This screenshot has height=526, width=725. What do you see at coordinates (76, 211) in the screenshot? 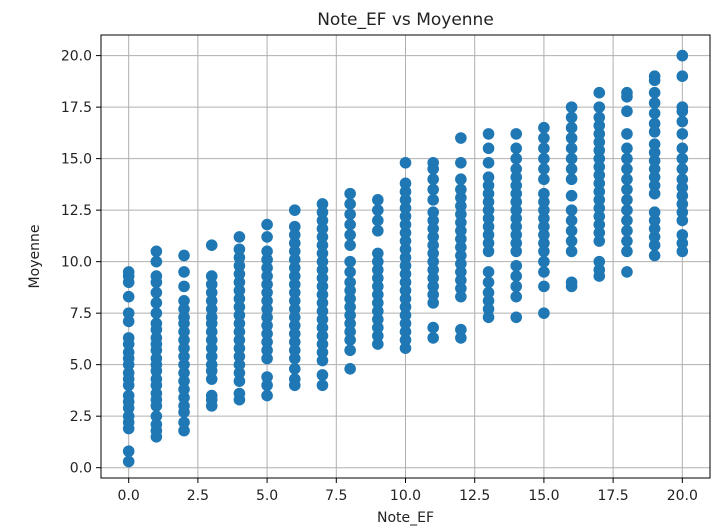
I see `y-tick-label: 12.5` at bounding box center [76, 211].